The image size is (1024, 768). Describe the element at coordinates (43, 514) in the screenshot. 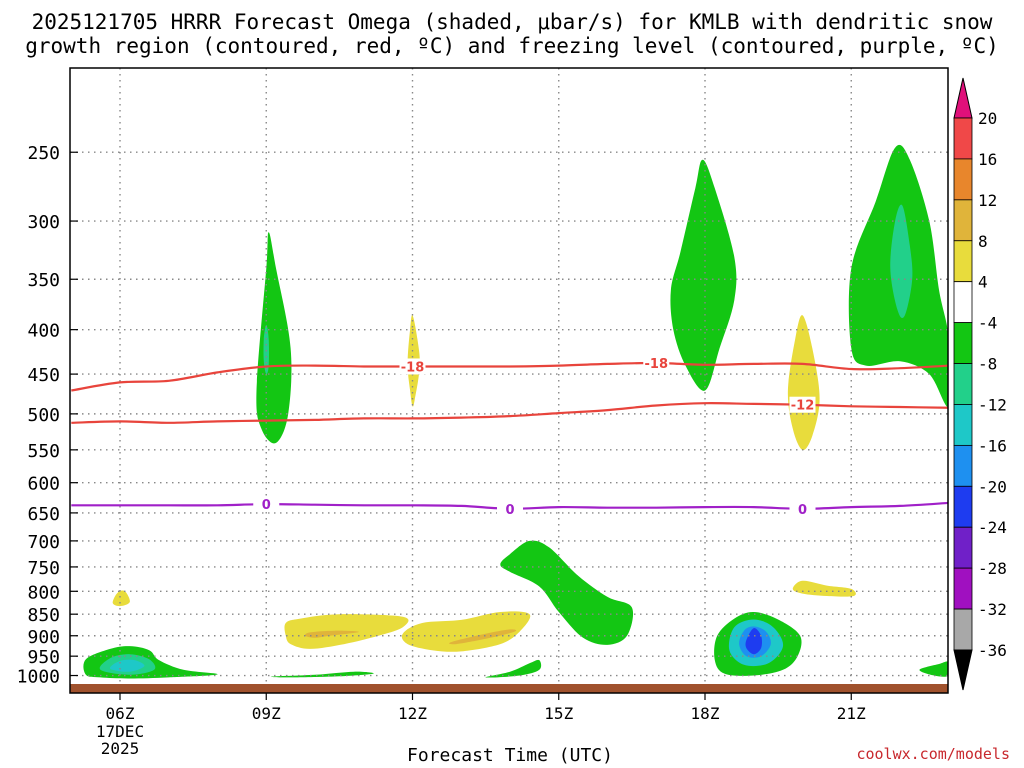

I see `y-tick-label: 650` at that location.